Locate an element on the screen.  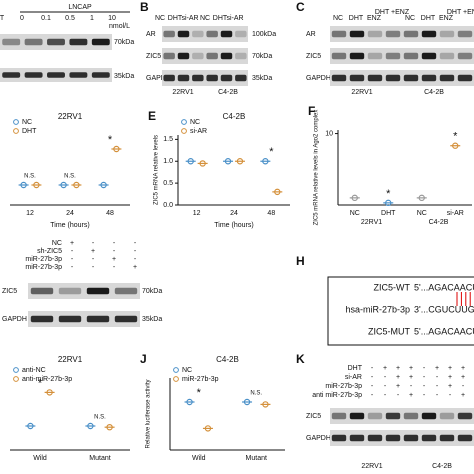
x-tick-label: Wild is located at coordinates (40, 458).